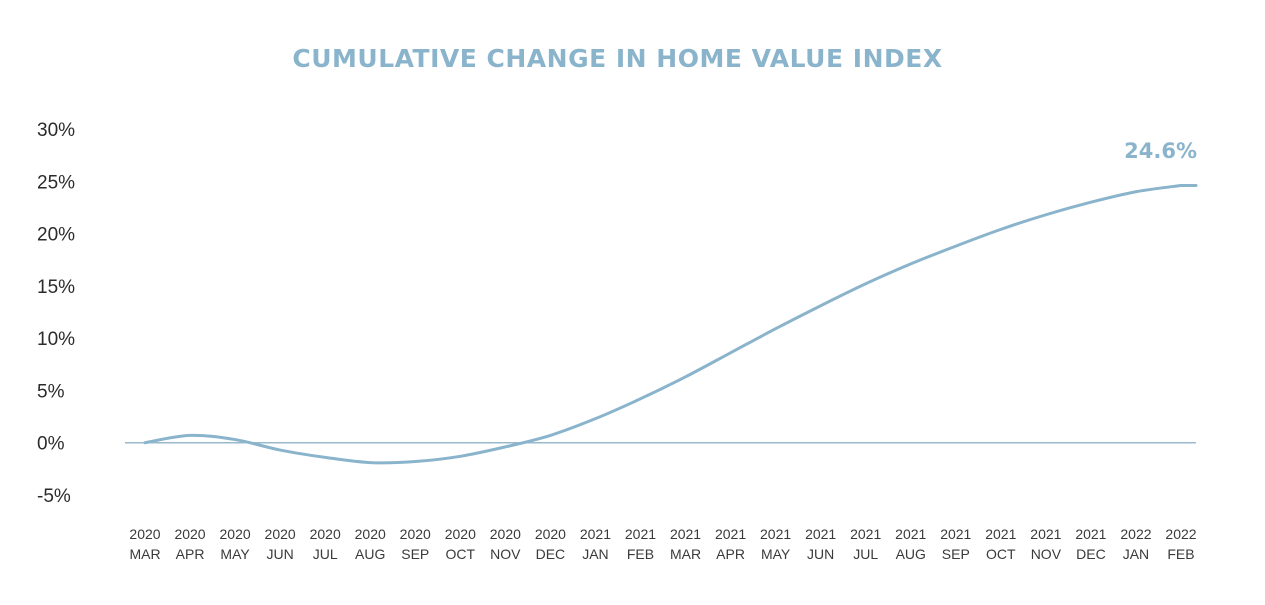 The width and height of the screenshot is (1265, 605). I want to click on x-tick-label: 2020 JUL, so click(325, 544).